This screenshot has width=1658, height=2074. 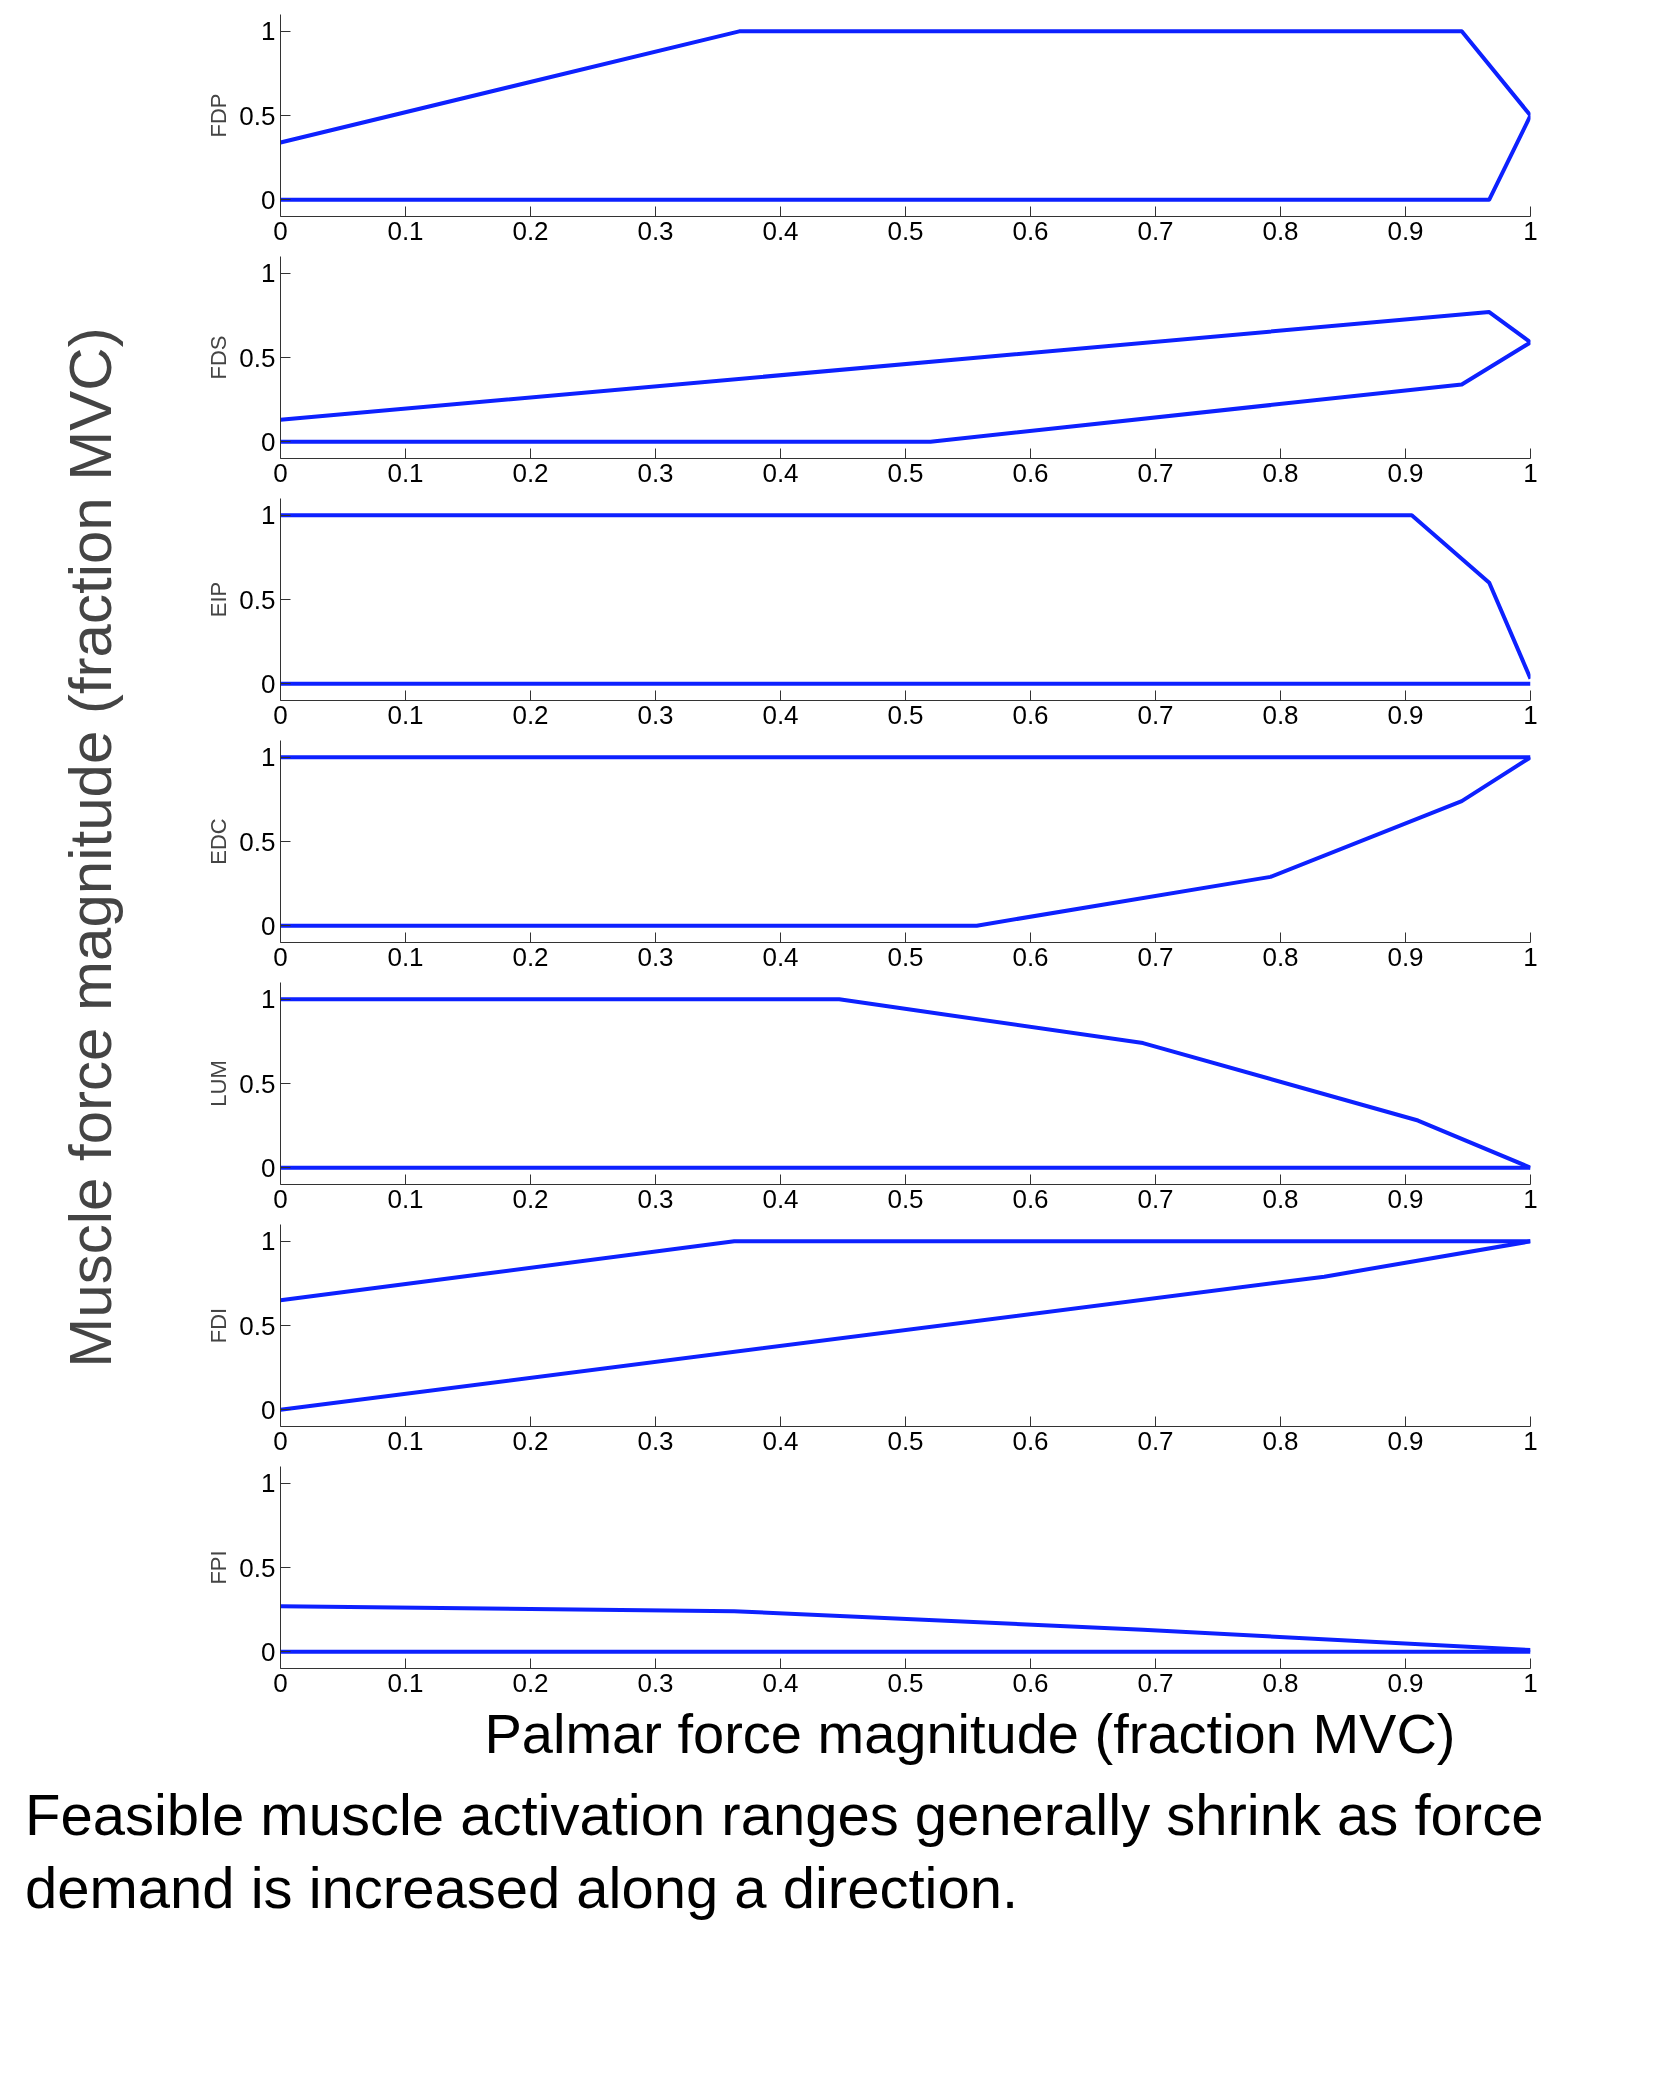 What do you see at coordinates (785, 1851) in the screenshot?
I see `text: Feasible muscle activation ranges generally shrink as force demand is increased along a direction.` at bounding box center [785, 1851].